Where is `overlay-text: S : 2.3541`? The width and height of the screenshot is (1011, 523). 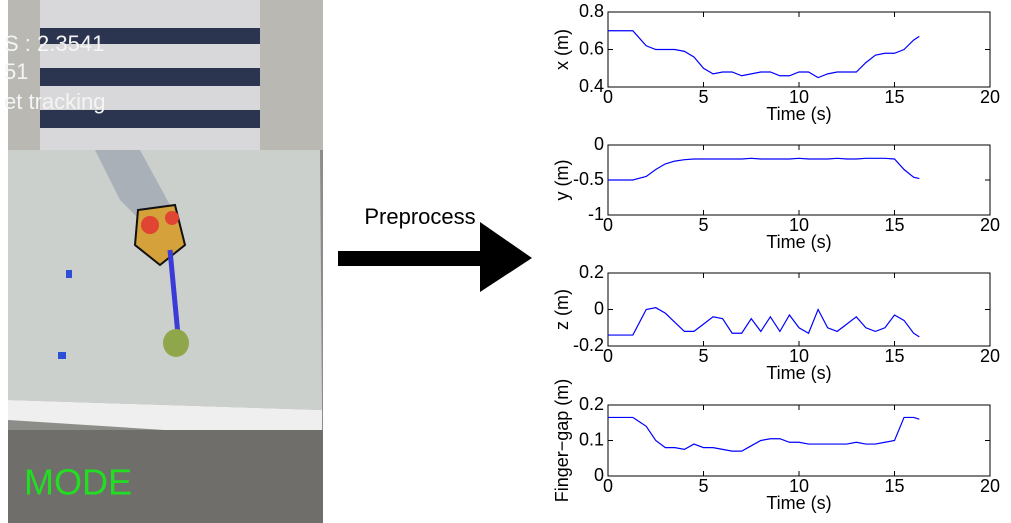
overlay-text: S : 2.3541 is located at coordinates (54, 43).